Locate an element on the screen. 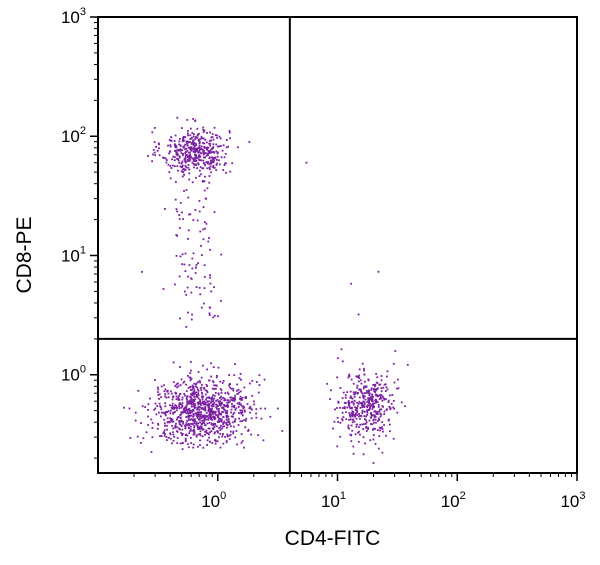 The width and height of the screenshot is (600, 565). x-tick-label: 100 is located at coordinates (213, 500).